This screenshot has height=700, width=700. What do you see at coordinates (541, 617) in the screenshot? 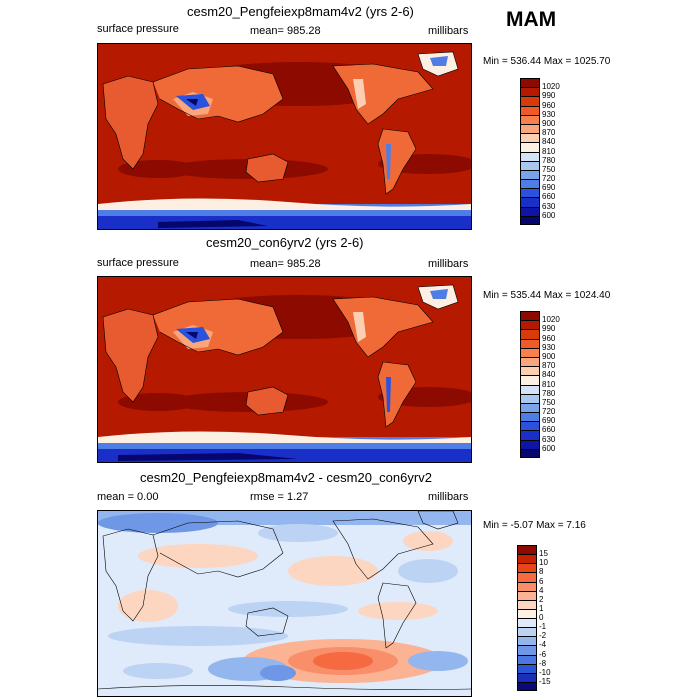
I see `panel3-legend-label: 0` at bounding box center [541, 617].